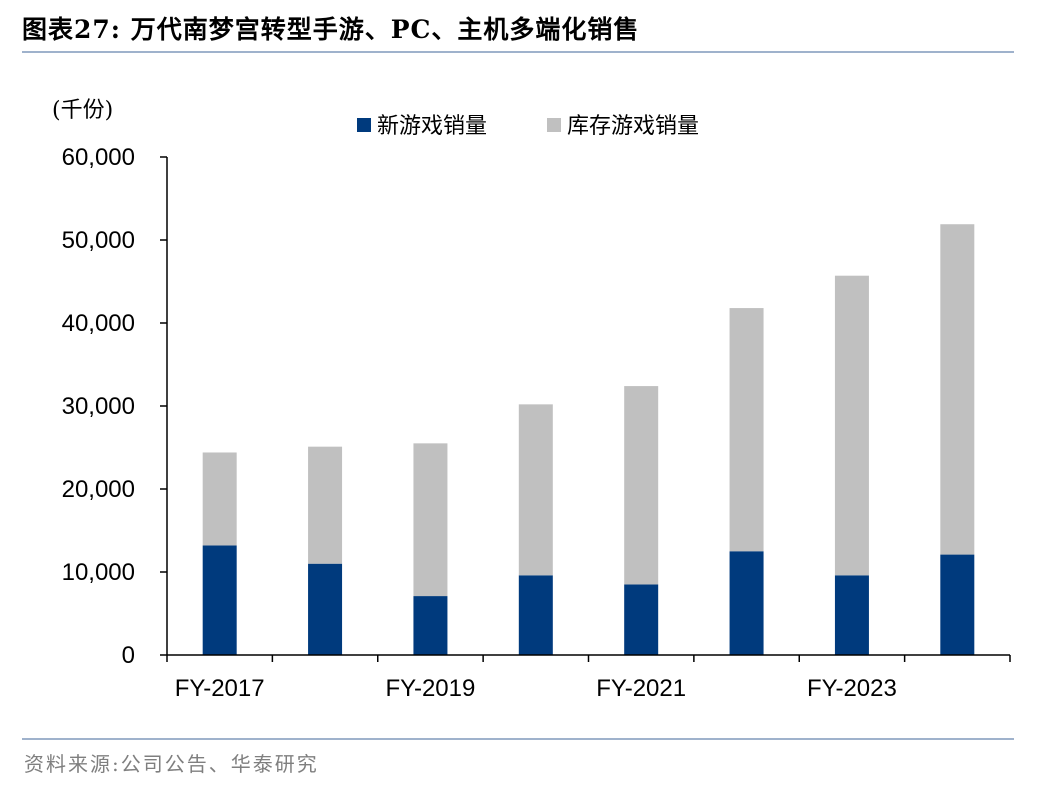  What do you see at coordinates (588, 678) in the screenshot?
I see `x-axis: FY-2017 FY-2019 FY-2021 FY-2023` at bounding box center [588, 678].